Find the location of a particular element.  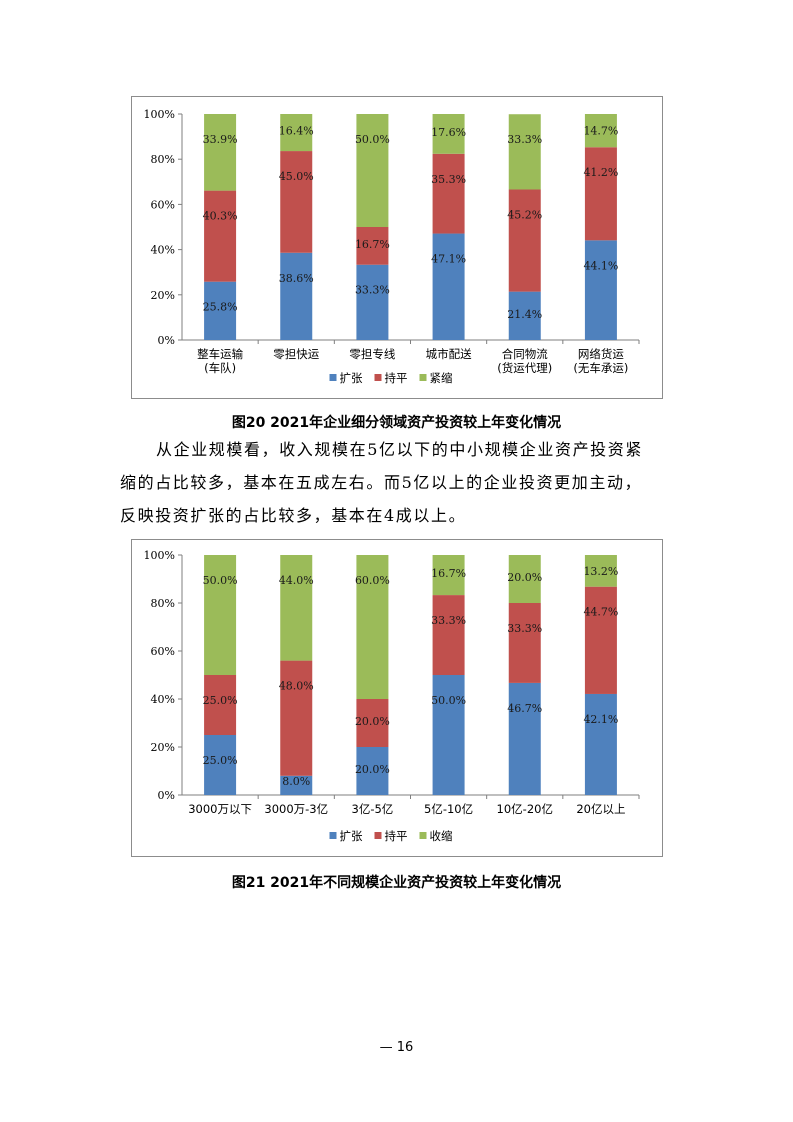

figure-20-caption: 图20 2021年企业细分领域资产投资较上年变化情况 is located at coordinates (396, 423).